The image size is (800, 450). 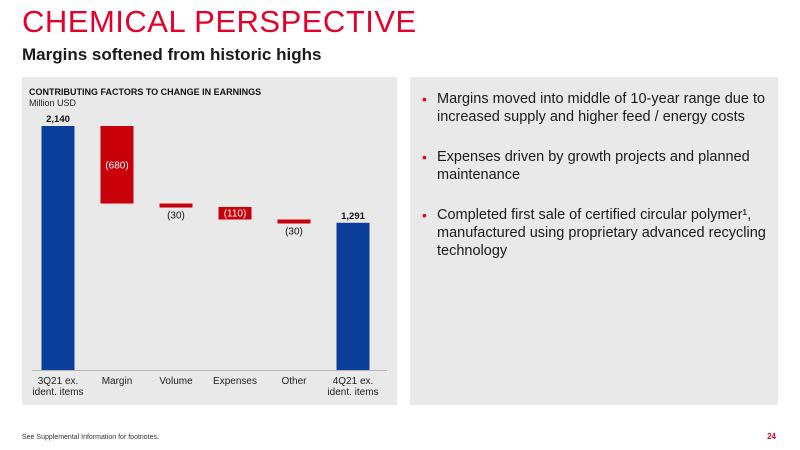 I want to click on category-label: Volume, so click(x=176, y=381).